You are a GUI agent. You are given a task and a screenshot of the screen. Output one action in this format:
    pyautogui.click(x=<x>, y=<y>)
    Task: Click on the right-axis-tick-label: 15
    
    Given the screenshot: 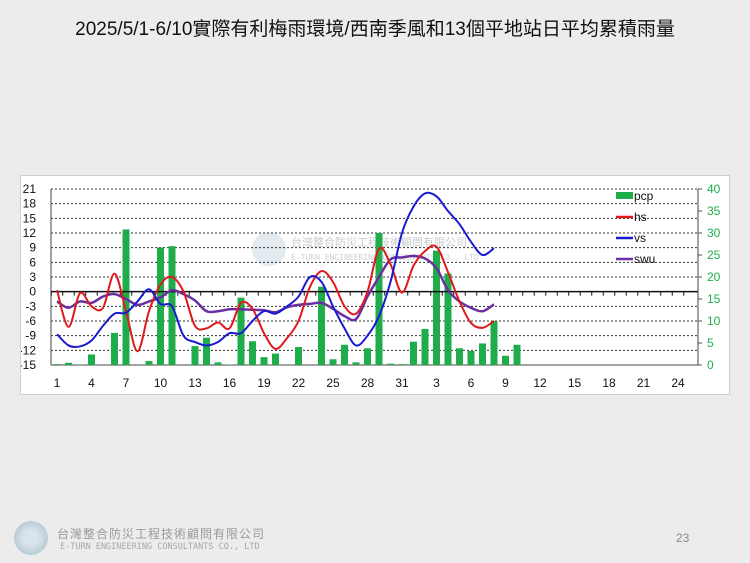 What is the action you would take?
    pyautogui.click(x=714, y=299)
    